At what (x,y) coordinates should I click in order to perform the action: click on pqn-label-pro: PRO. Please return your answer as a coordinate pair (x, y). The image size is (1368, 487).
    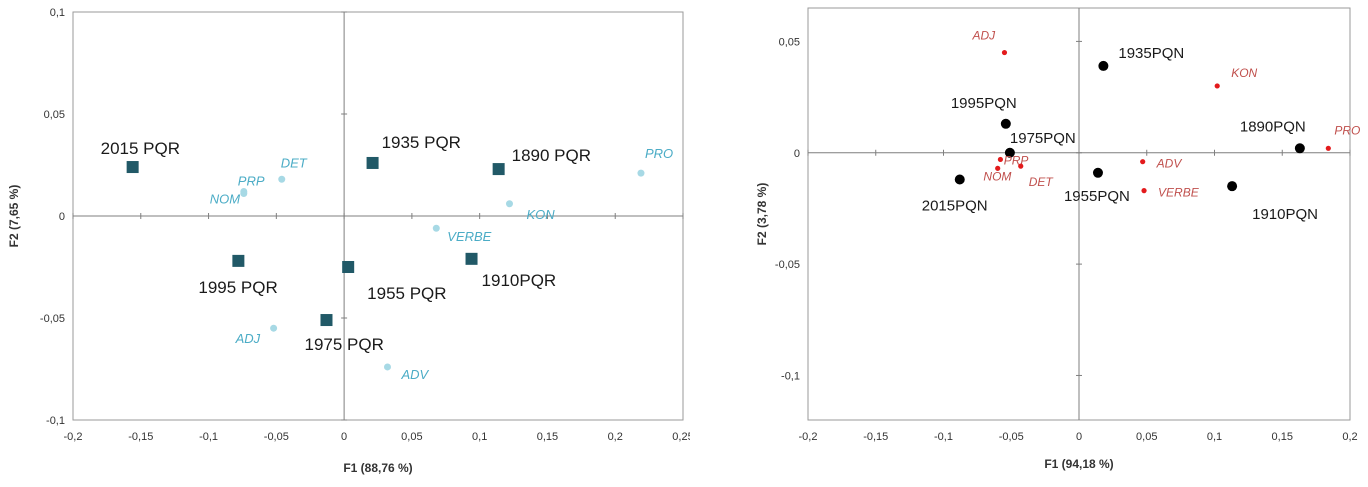
    Looking at the image, I should click on (1347, 130).